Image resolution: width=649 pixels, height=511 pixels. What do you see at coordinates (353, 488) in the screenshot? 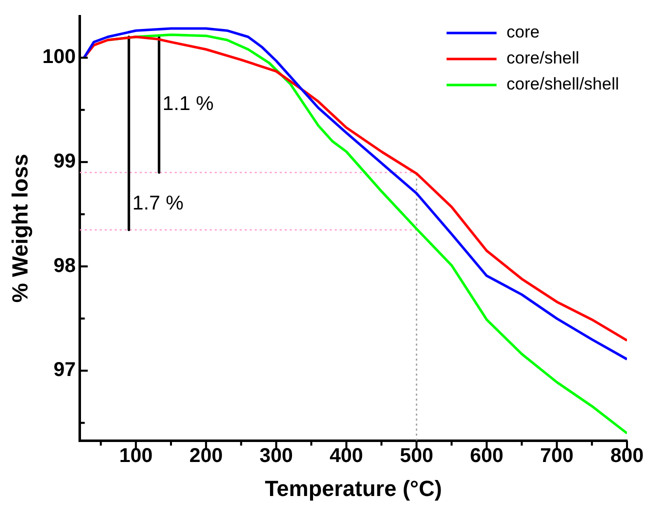
I see `x-axis-title: Temperature (°C)` at bounding box center [353, 488].